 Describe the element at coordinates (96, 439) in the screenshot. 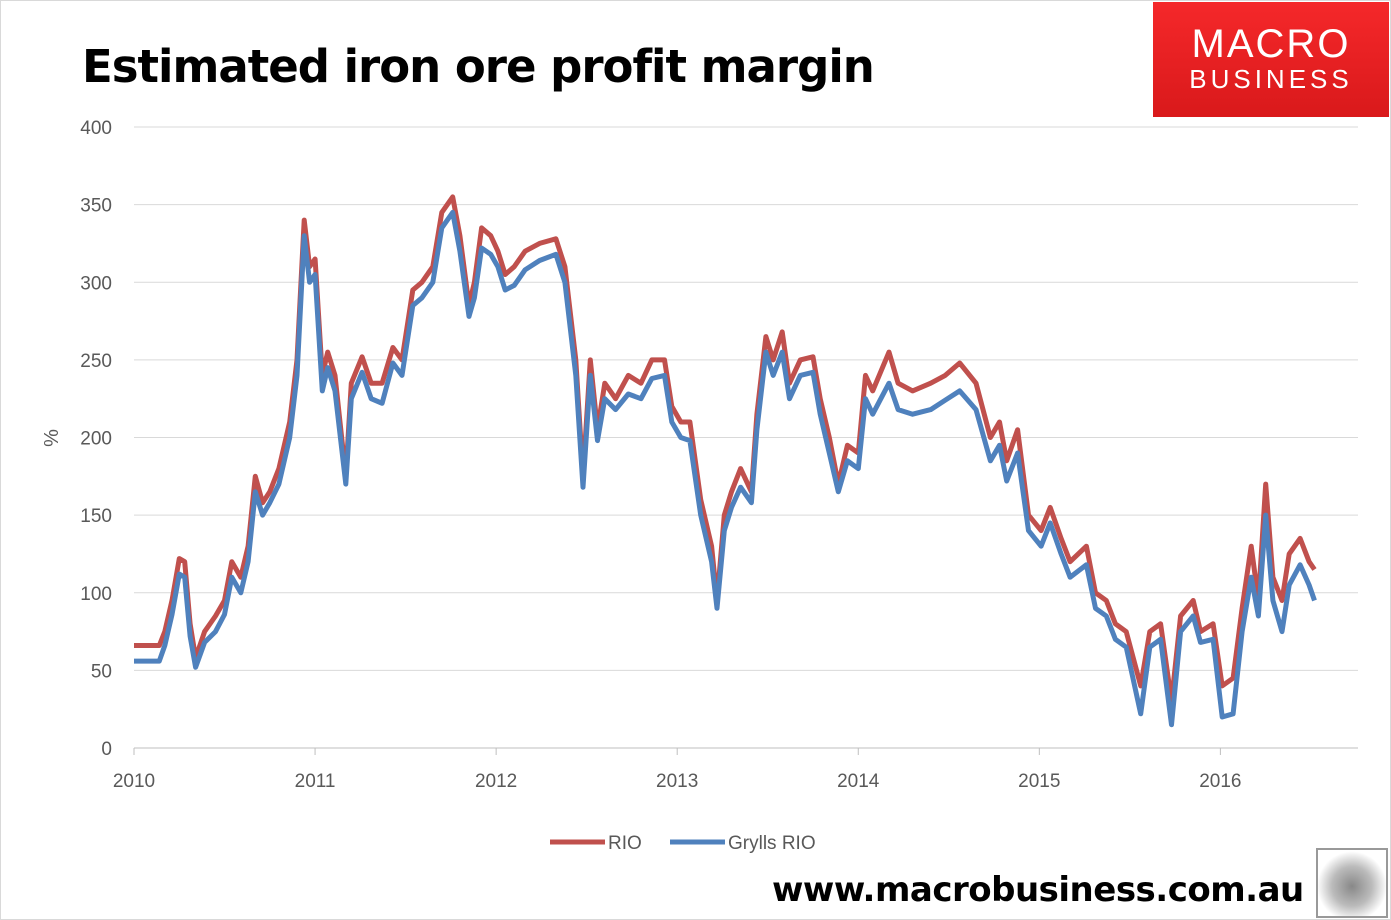

I see `y-tick-label: 200` at that location.